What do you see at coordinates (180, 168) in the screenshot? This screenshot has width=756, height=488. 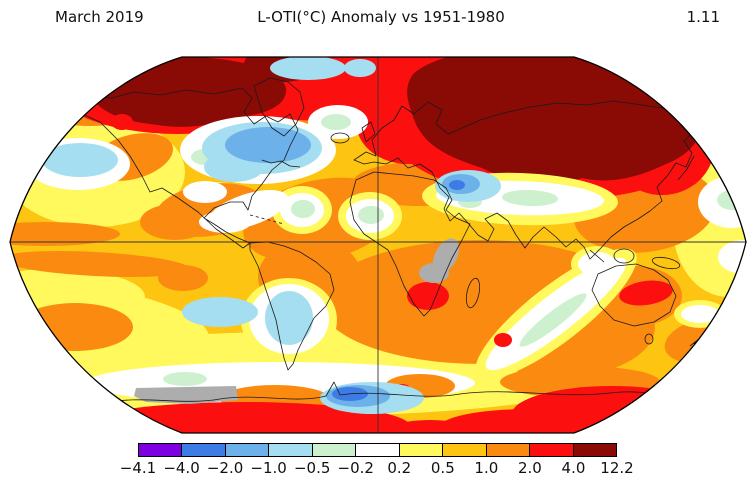 I see `coast-north-america` at bounding box center [180, 168].